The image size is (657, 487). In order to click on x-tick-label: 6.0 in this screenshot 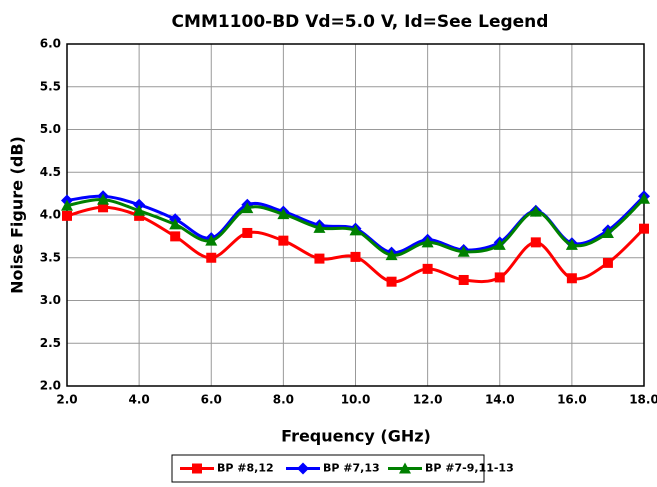, I will do `click(211, 400)`.